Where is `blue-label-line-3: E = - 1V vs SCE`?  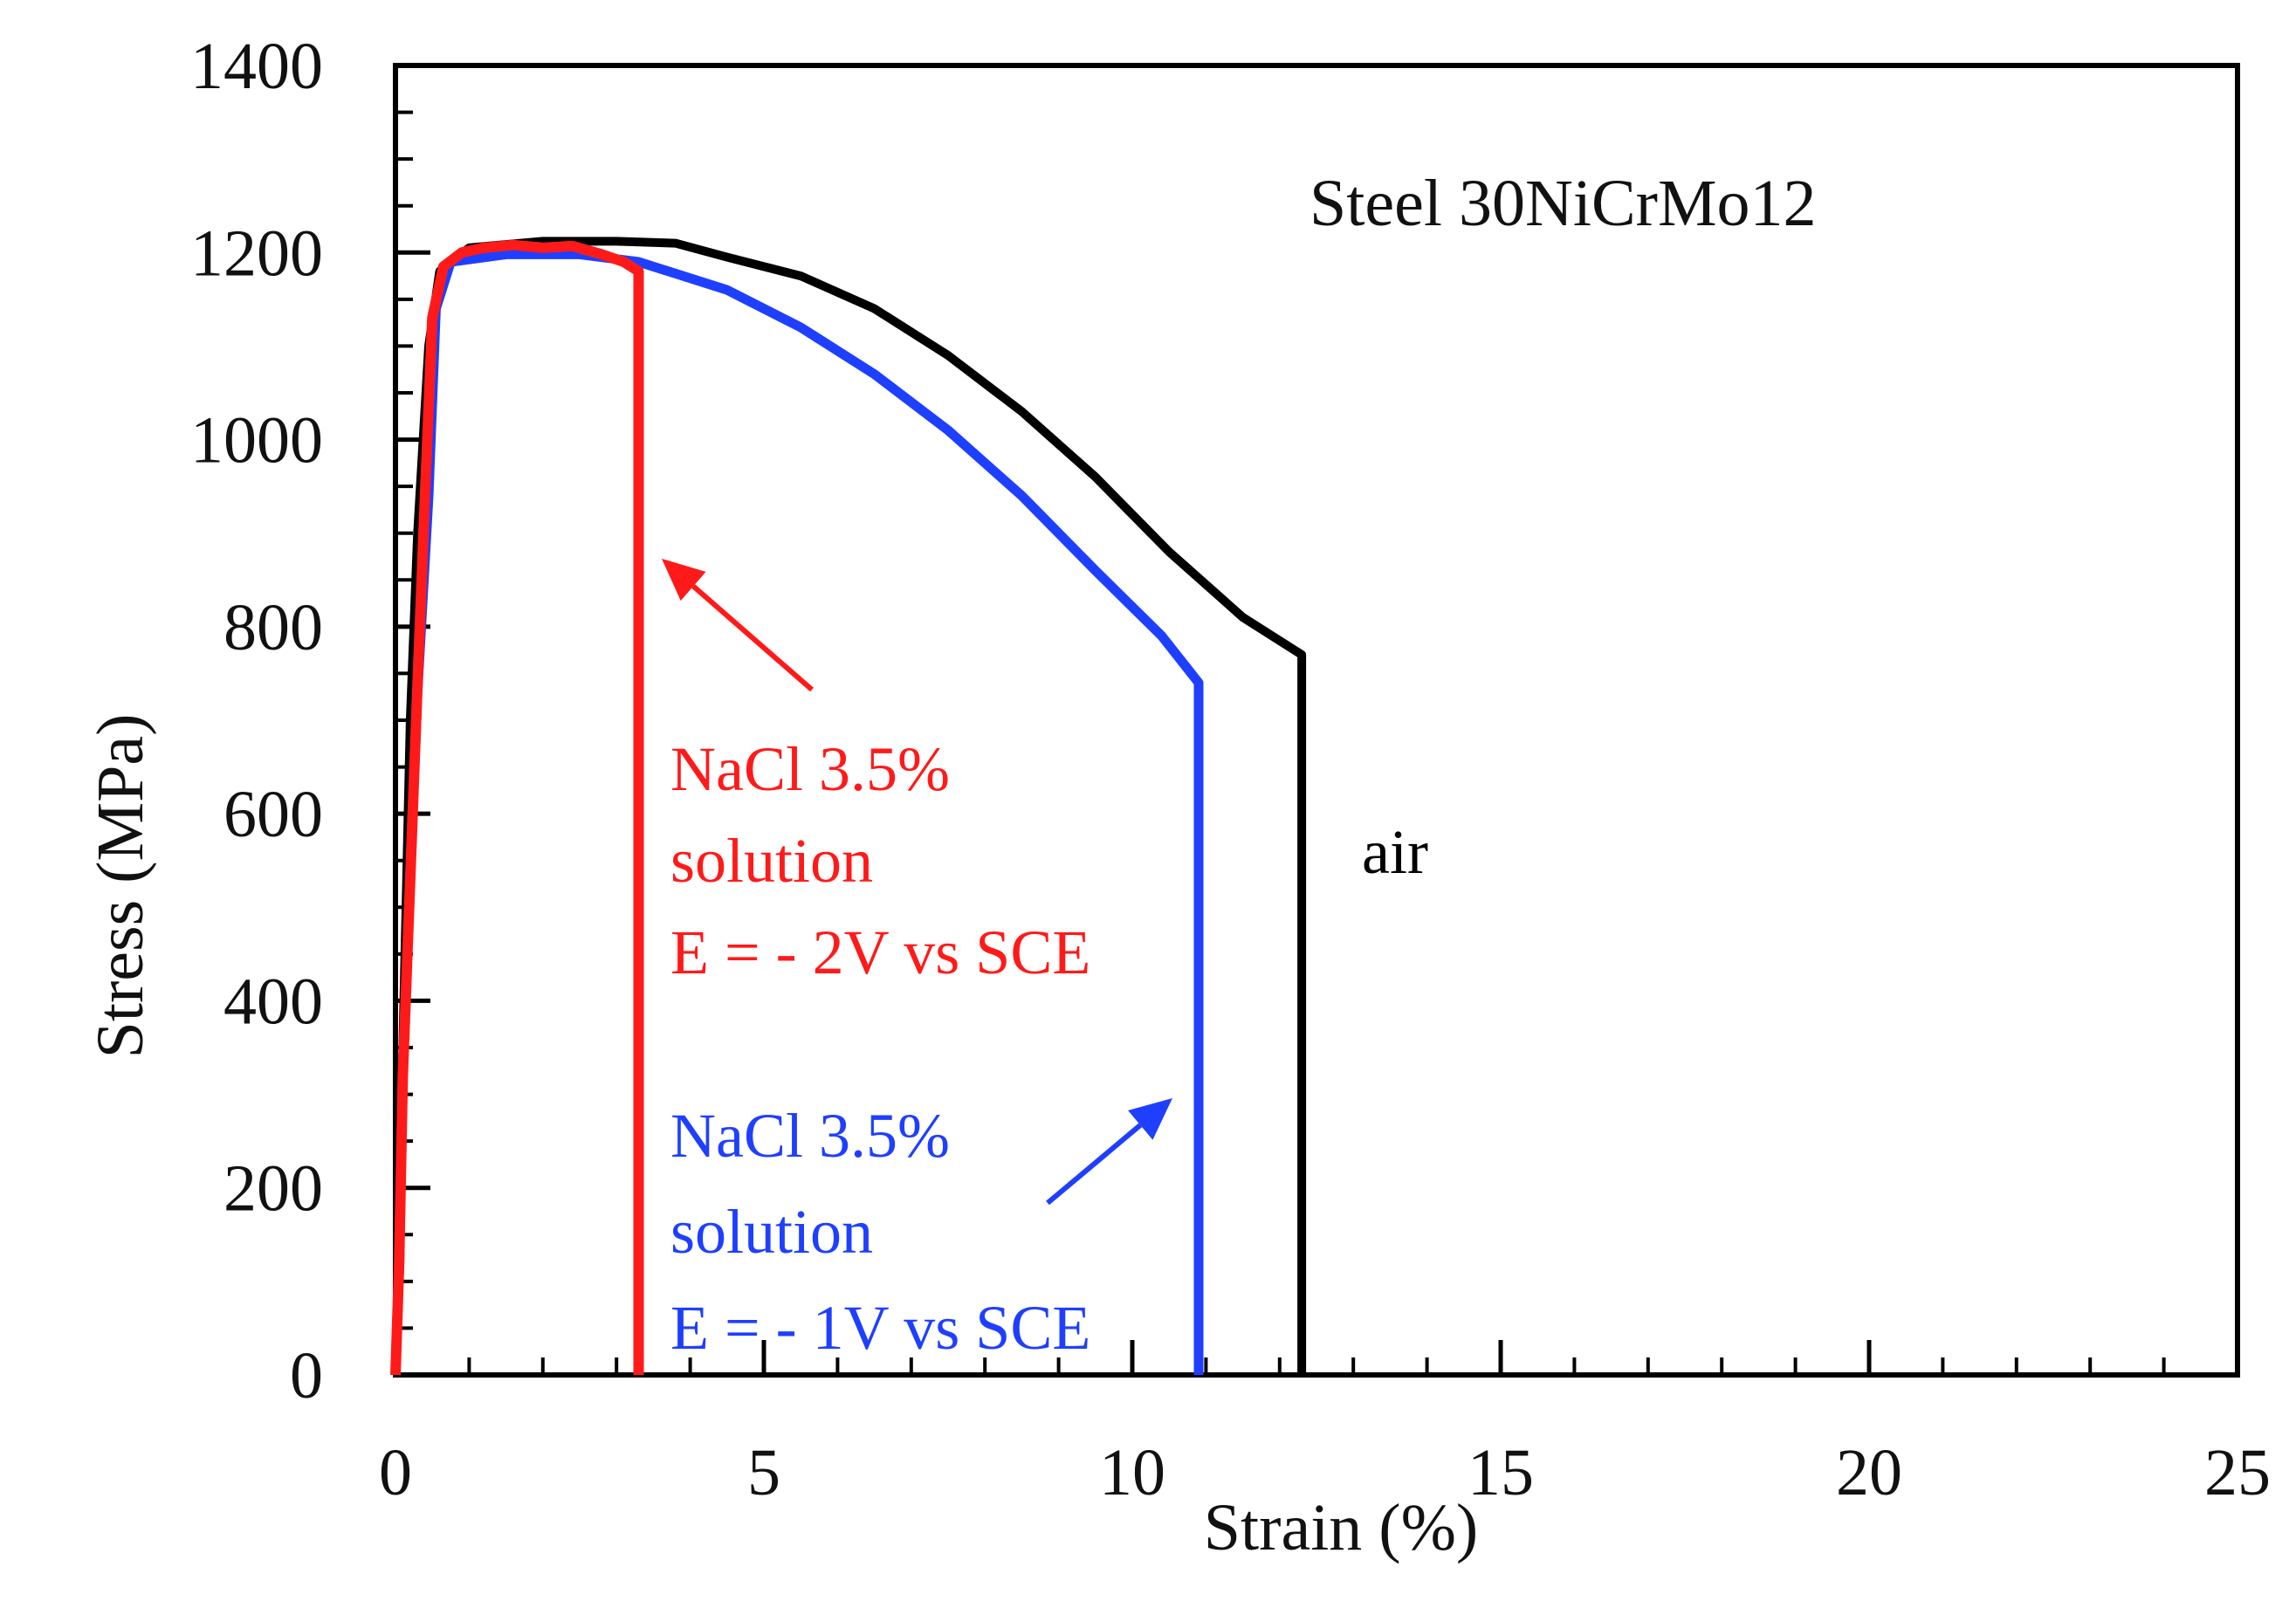
blue-label-line-3: E = - 1V vs SCE is located at coordinates (880, 1328).